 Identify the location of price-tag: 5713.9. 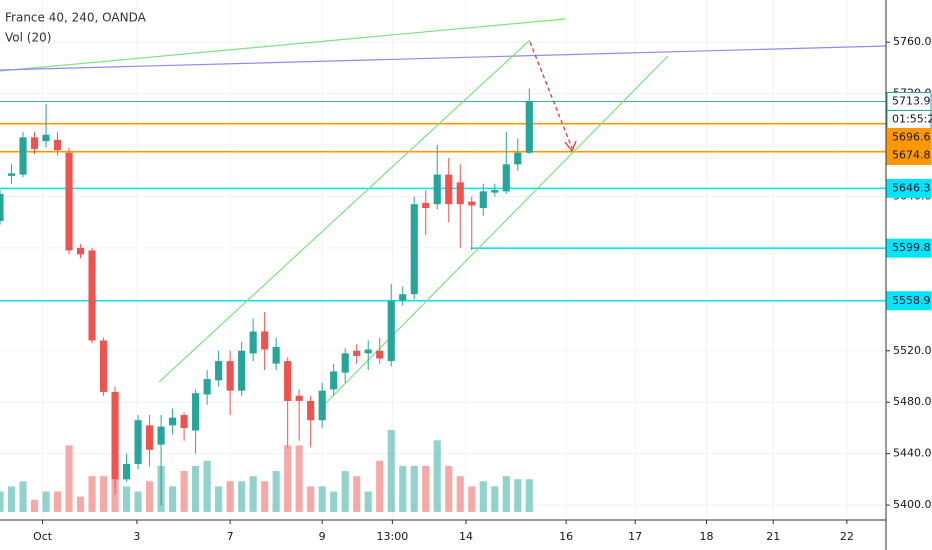
(911, 100).